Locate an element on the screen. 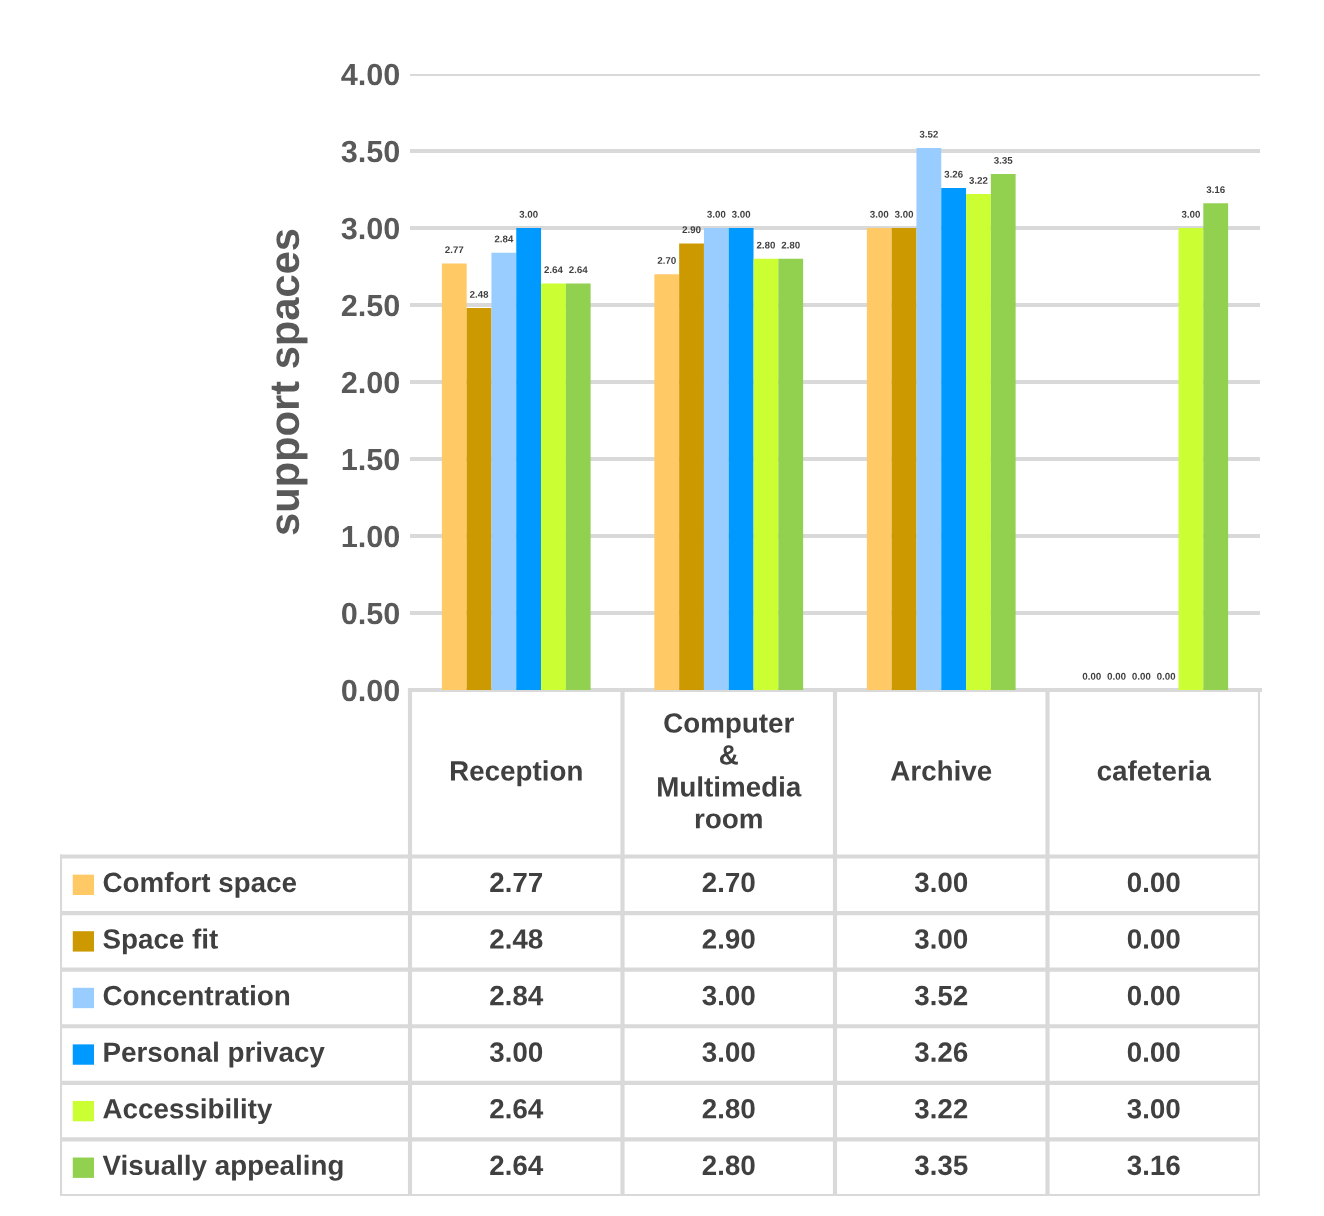  data-label: 3.26 is located at coordinates (941, 1052).